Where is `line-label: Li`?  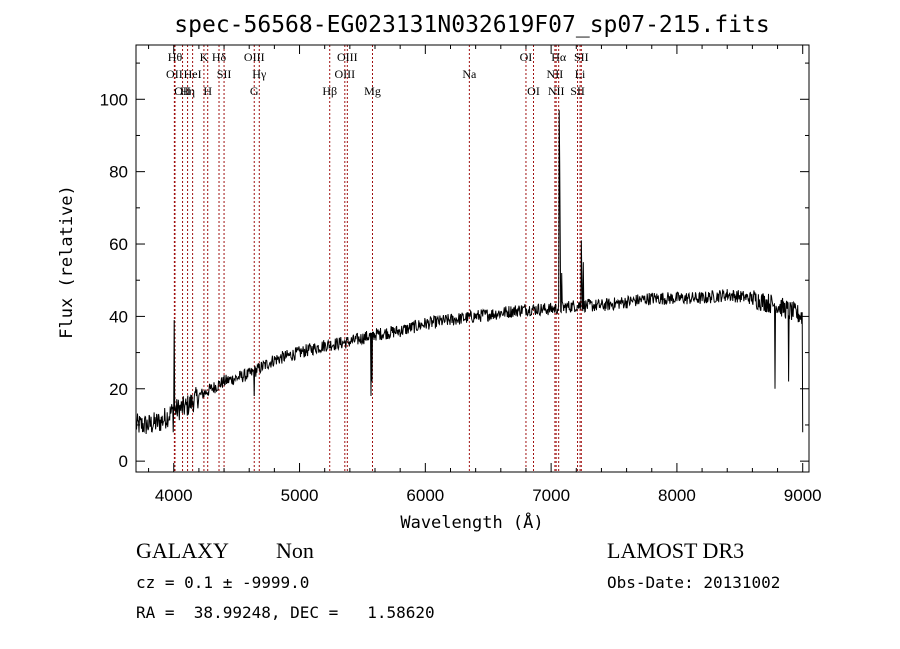
line-label: Li is located at coordinates (580, 74).